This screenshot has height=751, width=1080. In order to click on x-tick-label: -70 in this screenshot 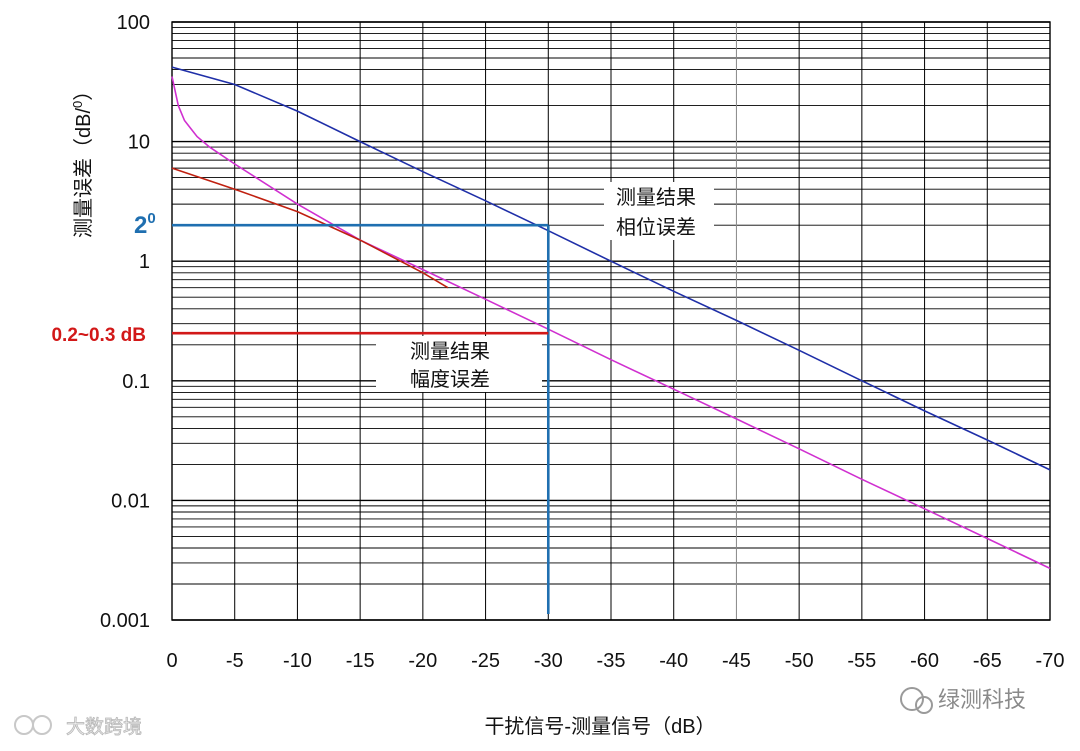, I will do `click(1050, 661)`.